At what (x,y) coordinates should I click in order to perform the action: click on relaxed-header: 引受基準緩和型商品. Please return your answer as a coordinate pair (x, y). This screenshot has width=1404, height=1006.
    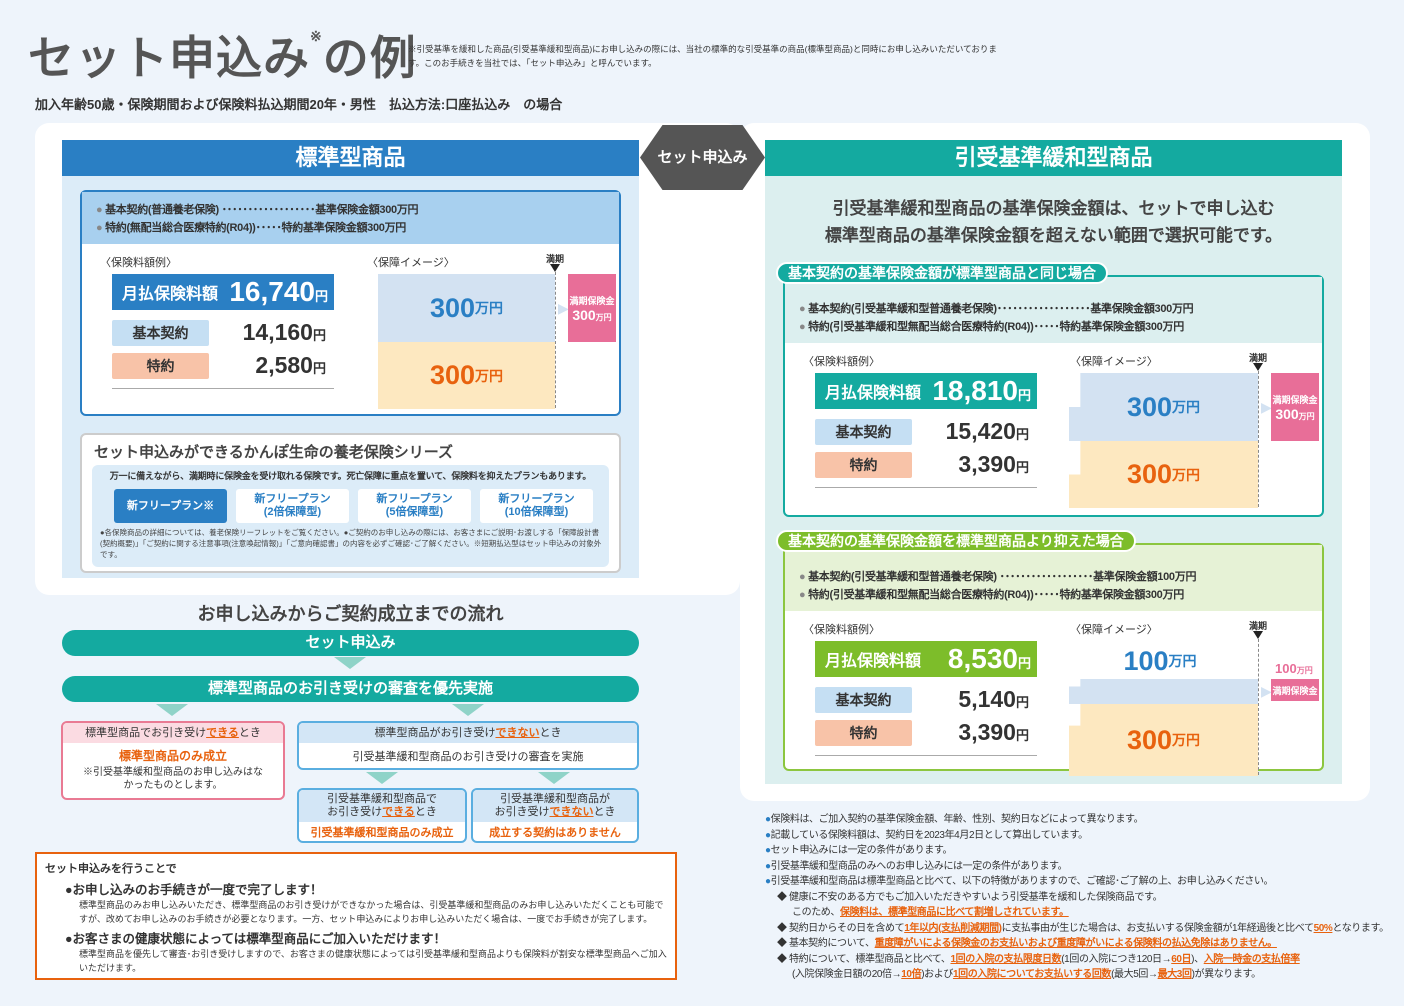
    Looking at the image, I should click on (1053, 158).